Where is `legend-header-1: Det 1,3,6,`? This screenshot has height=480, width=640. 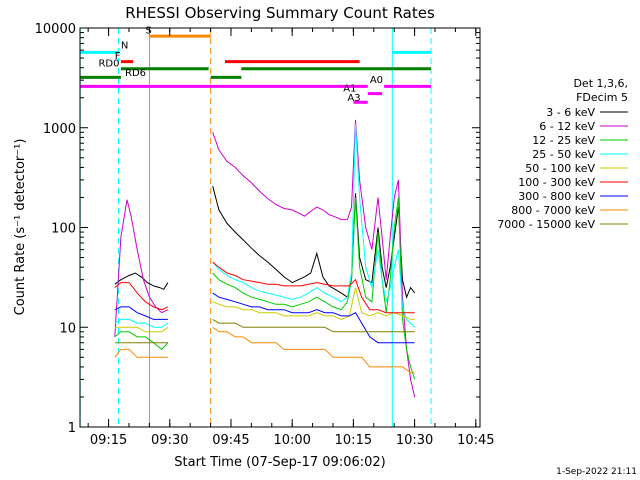
legend-header-1: Det 1,3,6, is located at coordinates (600, 83).